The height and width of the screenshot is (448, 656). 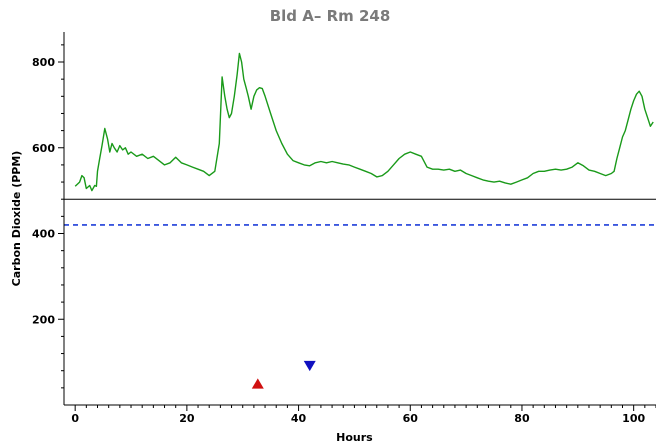 What do you see at coordinates (43, 319) in the screenshot?
I see `y-tick-label: 200` at bounding box center [43, 319].